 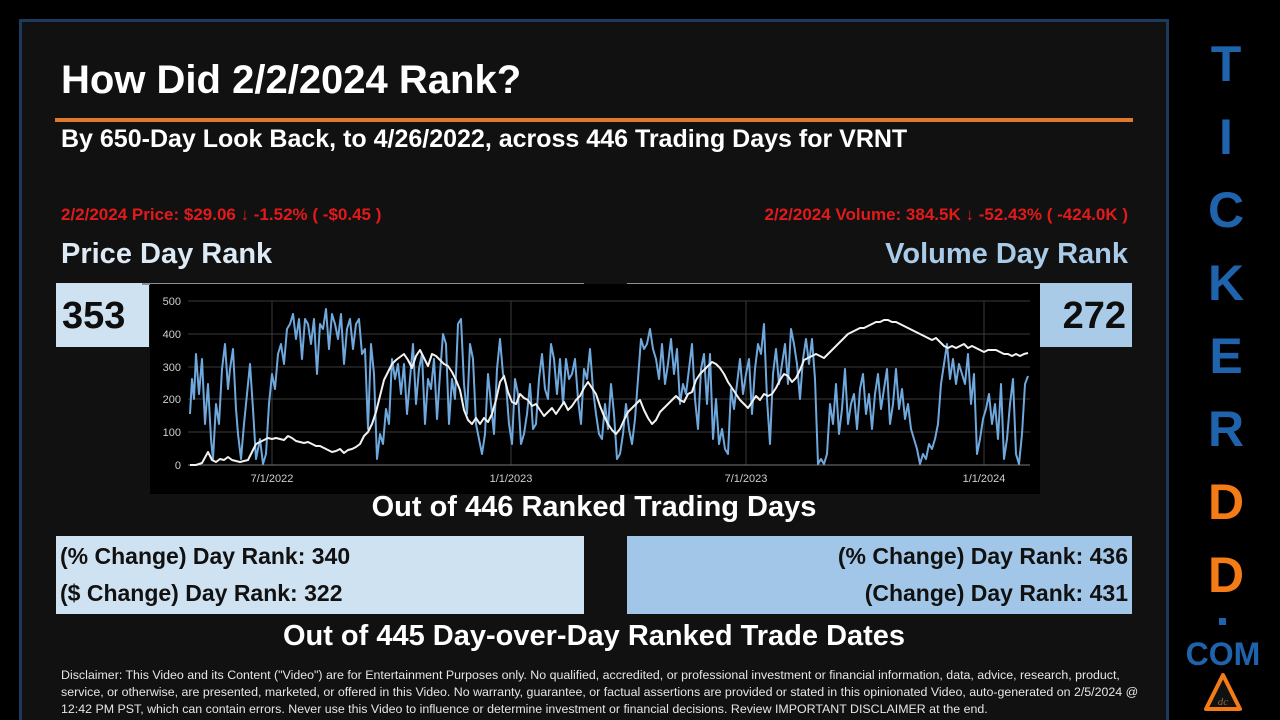 I want to click on svg-text: 400, so click(x=172, y=335).